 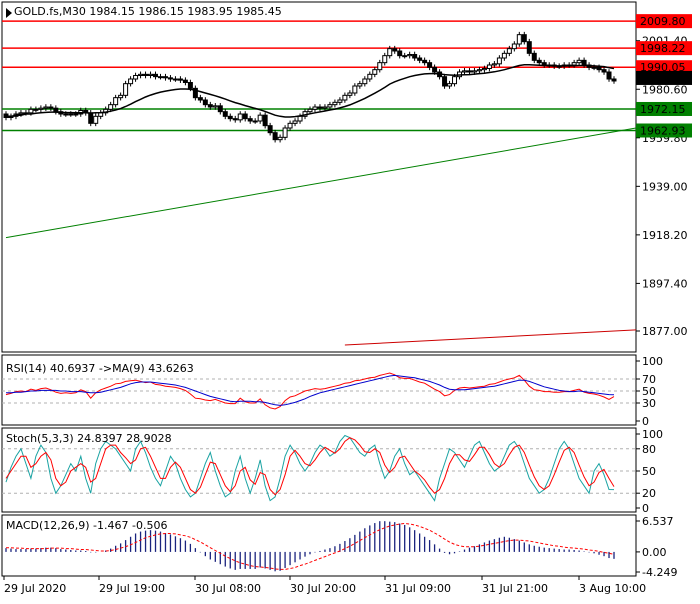 What do you see at coordinates (35, 588) in the screenshot?
I see `x-tick-label: 29 Jul 2020` at bounding box center [35, 588].